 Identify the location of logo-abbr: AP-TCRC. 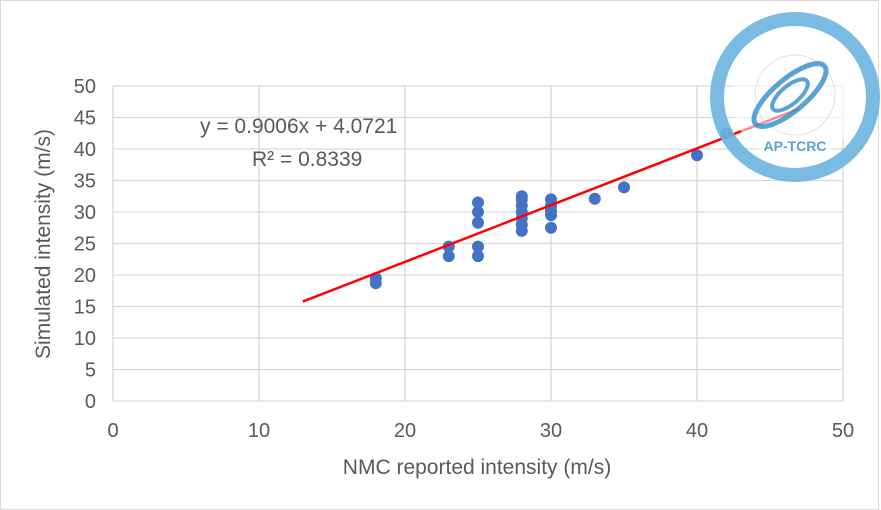
(795, 146).